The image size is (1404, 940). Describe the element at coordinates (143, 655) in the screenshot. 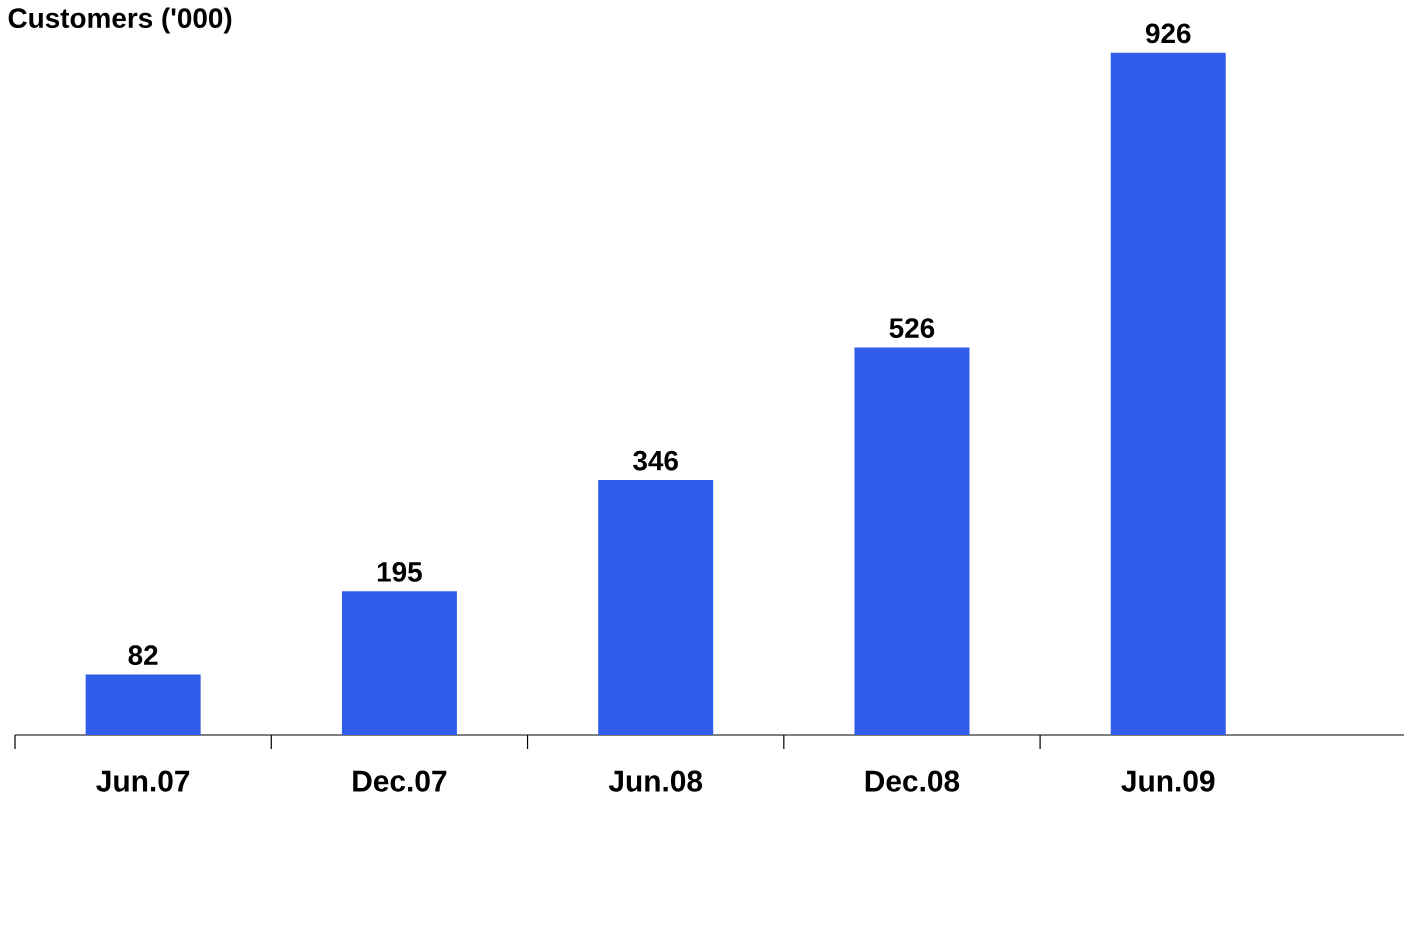

I see `data-label: 82` at that location.